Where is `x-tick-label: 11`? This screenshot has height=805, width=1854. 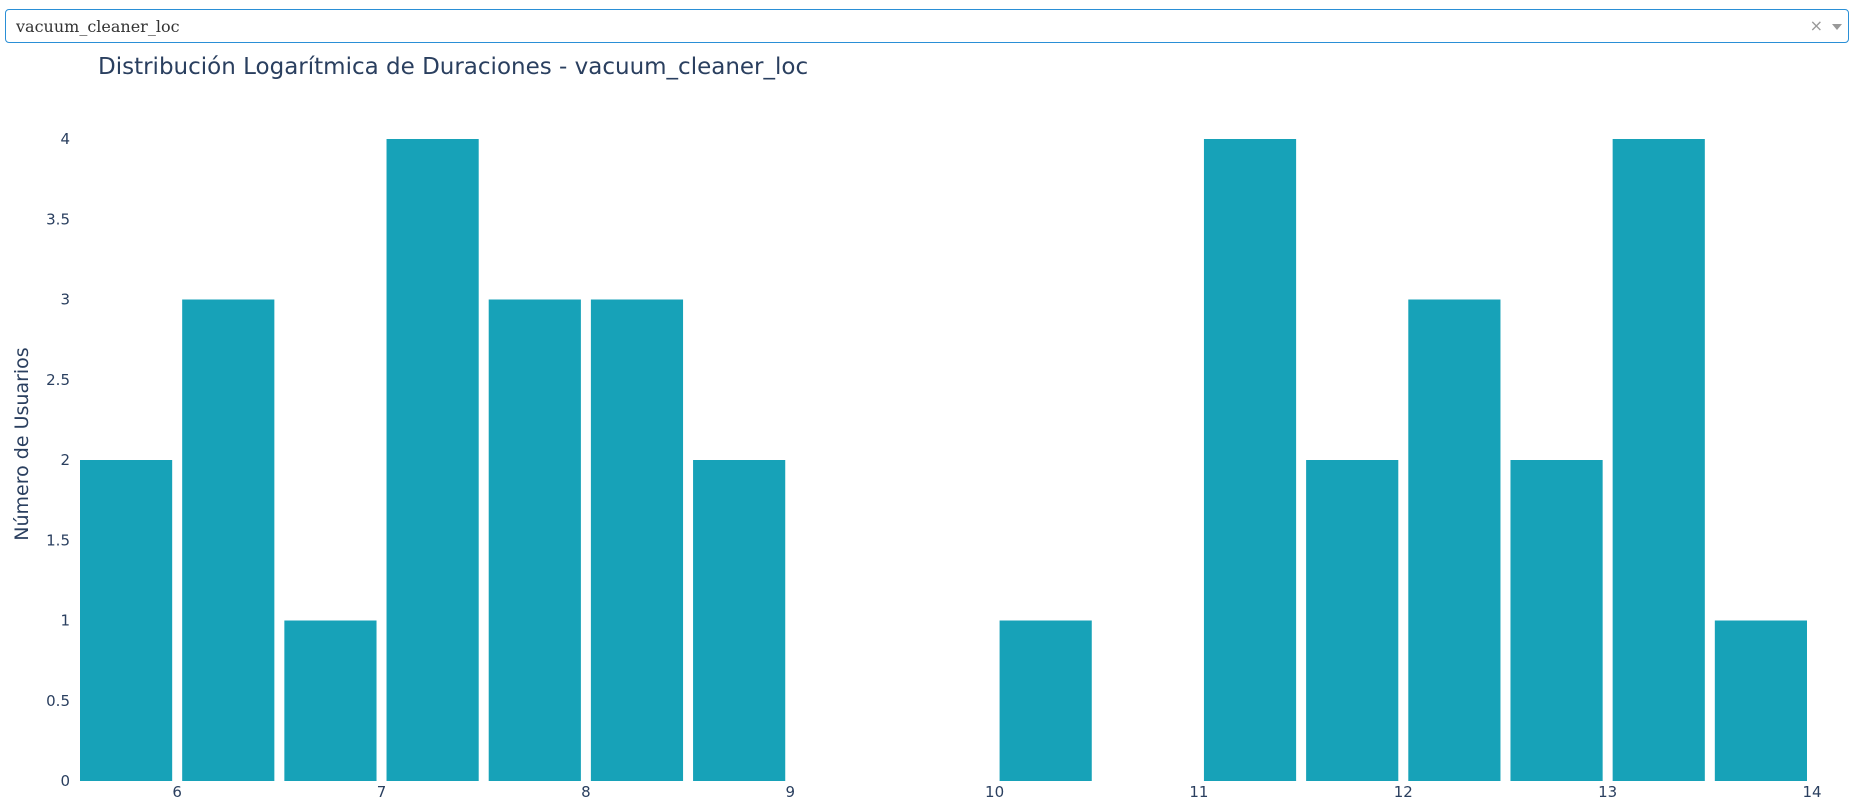 x-tick-label: 11 is located at coordinates (1198, 792).